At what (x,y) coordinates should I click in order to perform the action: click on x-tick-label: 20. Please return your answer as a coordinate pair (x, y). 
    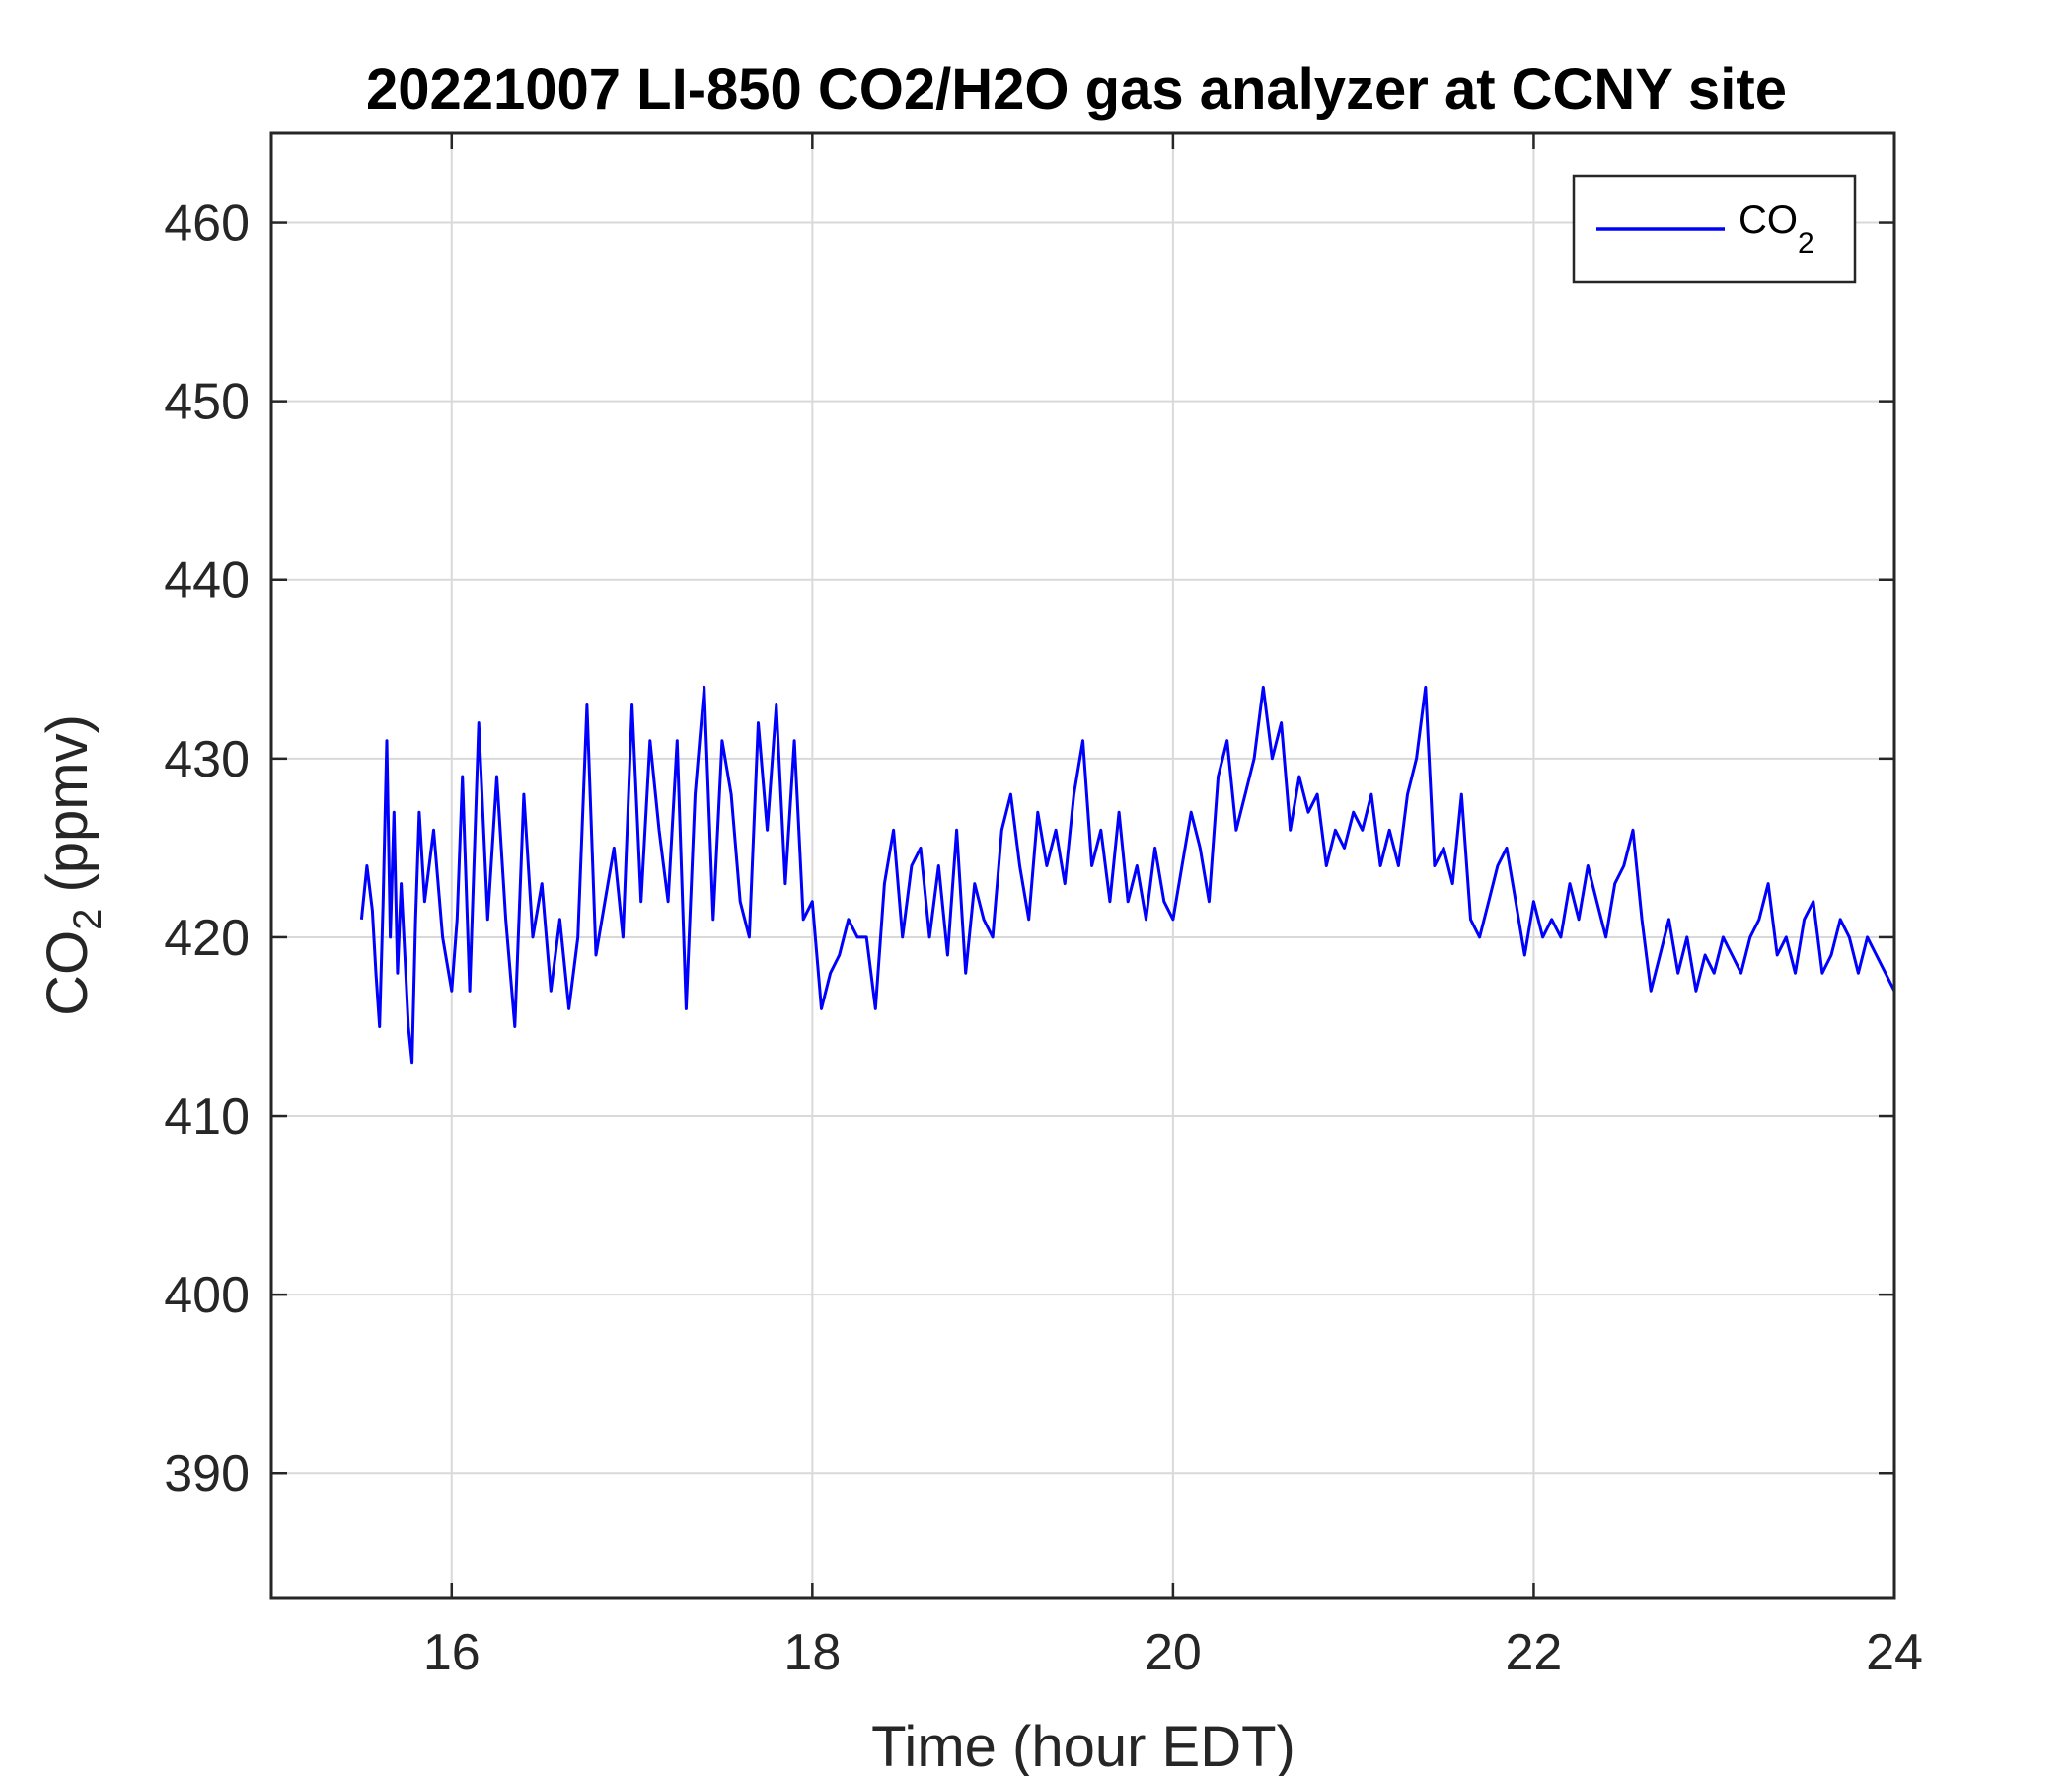
    Looking at the image, I should click on (1173, 1653).